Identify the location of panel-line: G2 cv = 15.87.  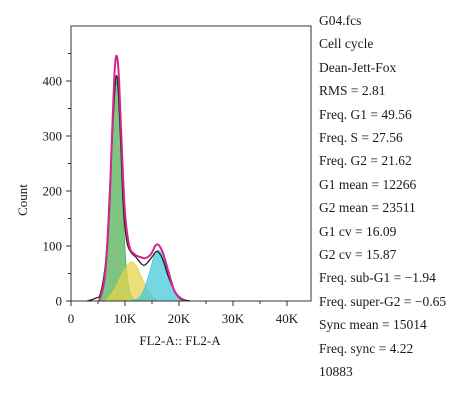
(358, 255).